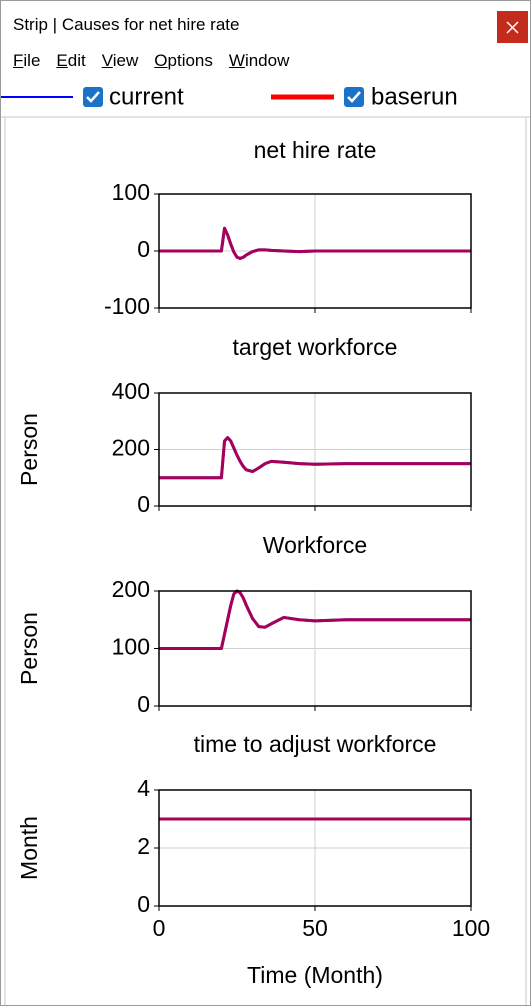 This screenshot has height=1006, width=531. What do you see at coordinates (29, 848) in the screenshot?
I see `y-axis-label: Month` at bounding box center [29, 848].